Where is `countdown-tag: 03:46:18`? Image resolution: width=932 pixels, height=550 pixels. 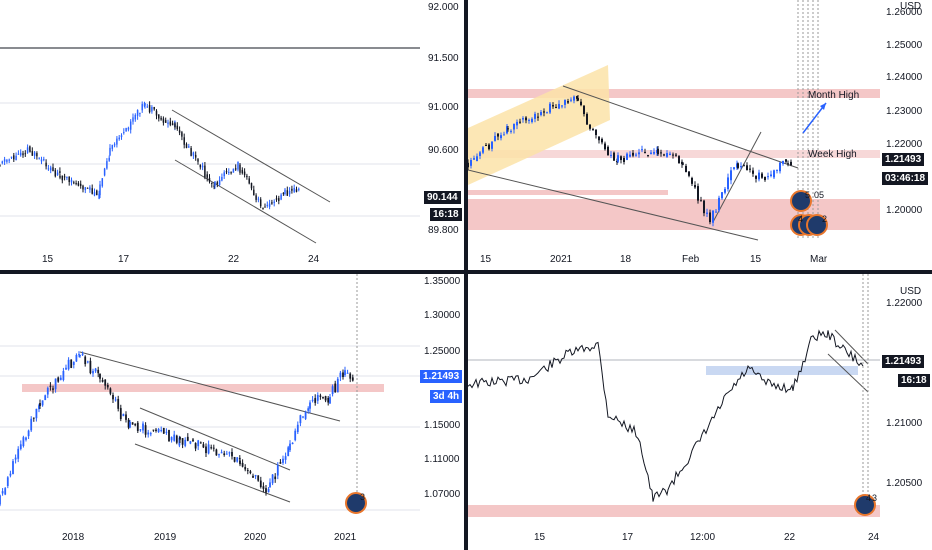 countdown-tag: 03:46:18 is located at coordinates (905, 178).